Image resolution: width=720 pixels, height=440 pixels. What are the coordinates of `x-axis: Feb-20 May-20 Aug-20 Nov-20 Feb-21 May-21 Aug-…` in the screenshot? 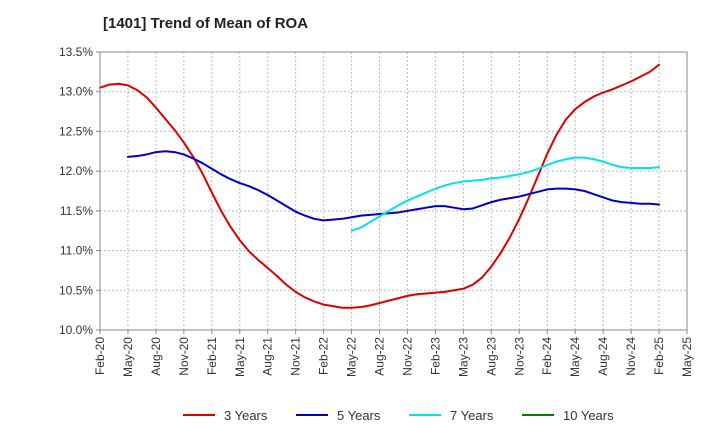 It's located at (393, 353).